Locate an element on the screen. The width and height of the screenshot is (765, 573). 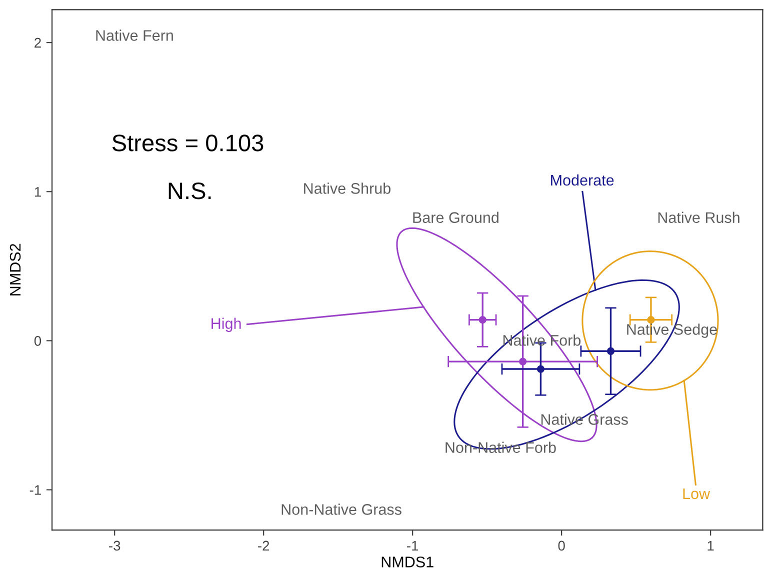
text: Low is located at coordinates (696, 494).